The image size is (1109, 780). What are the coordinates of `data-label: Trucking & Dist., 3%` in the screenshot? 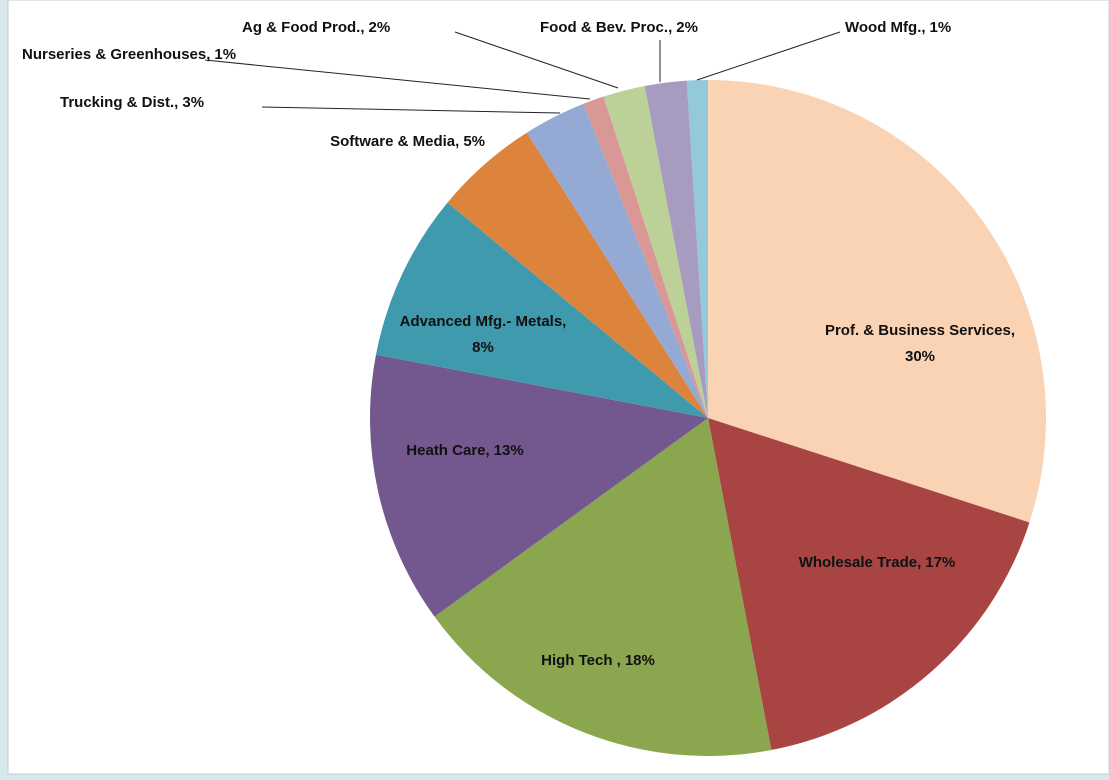 It's located at (132, 102).